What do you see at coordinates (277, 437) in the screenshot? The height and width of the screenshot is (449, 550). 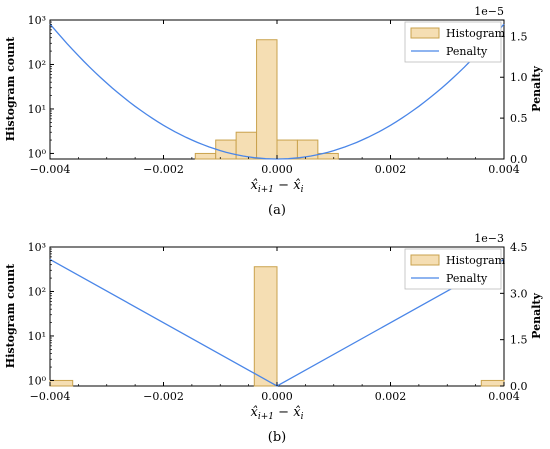 I see `panel-label-b: (b)` at bounding box center [277, 437].